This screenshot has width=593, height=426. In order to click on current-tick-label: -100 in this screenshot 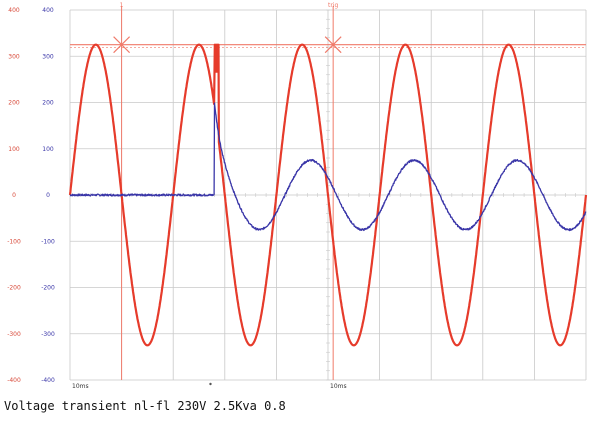, I will do `click(48, 241)`.